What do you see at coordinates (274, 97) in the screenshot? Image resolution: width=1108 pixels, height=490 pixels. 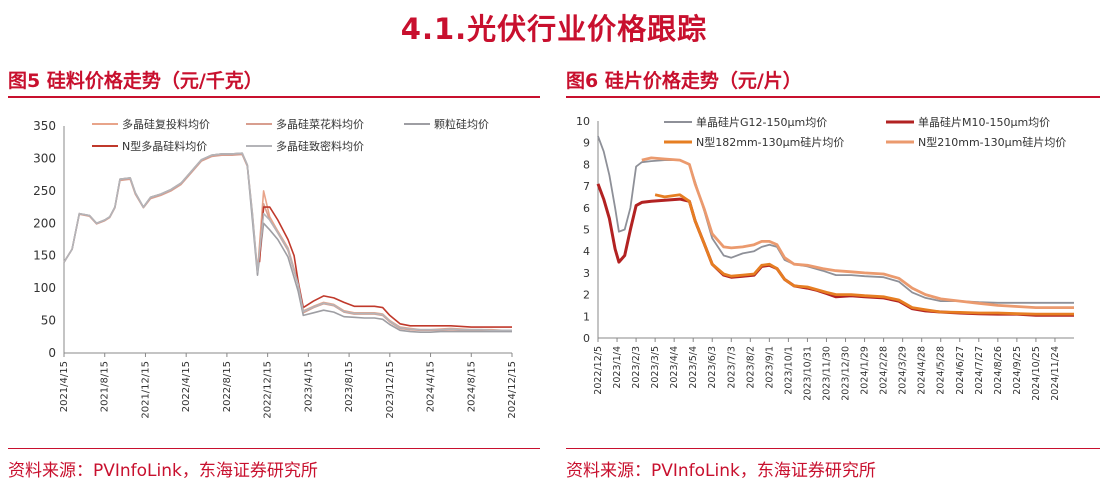 I see `left-title-rule` at bounding box center [274, 97].